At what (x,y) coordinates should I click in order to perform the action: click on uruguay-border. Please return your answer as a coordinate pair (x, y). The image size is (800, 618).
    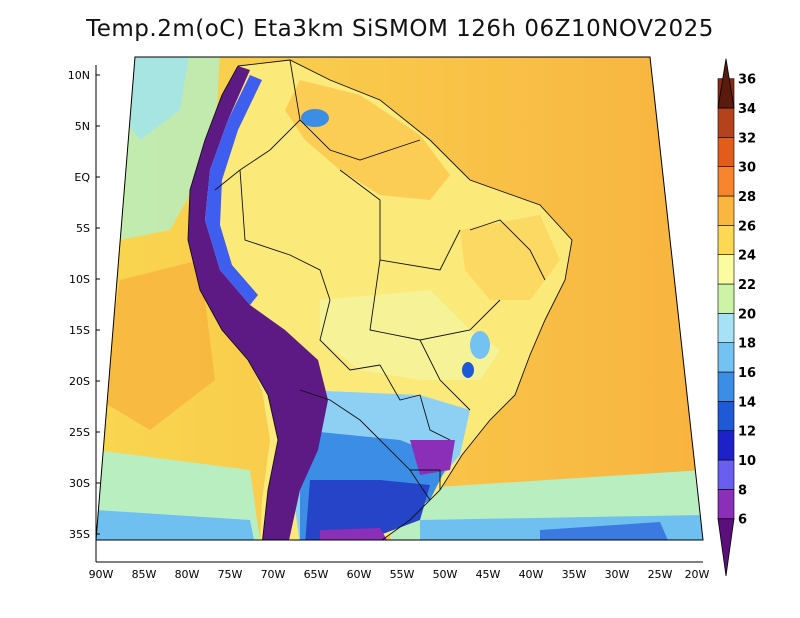
    Looking at the image, I should click on (425, 479).